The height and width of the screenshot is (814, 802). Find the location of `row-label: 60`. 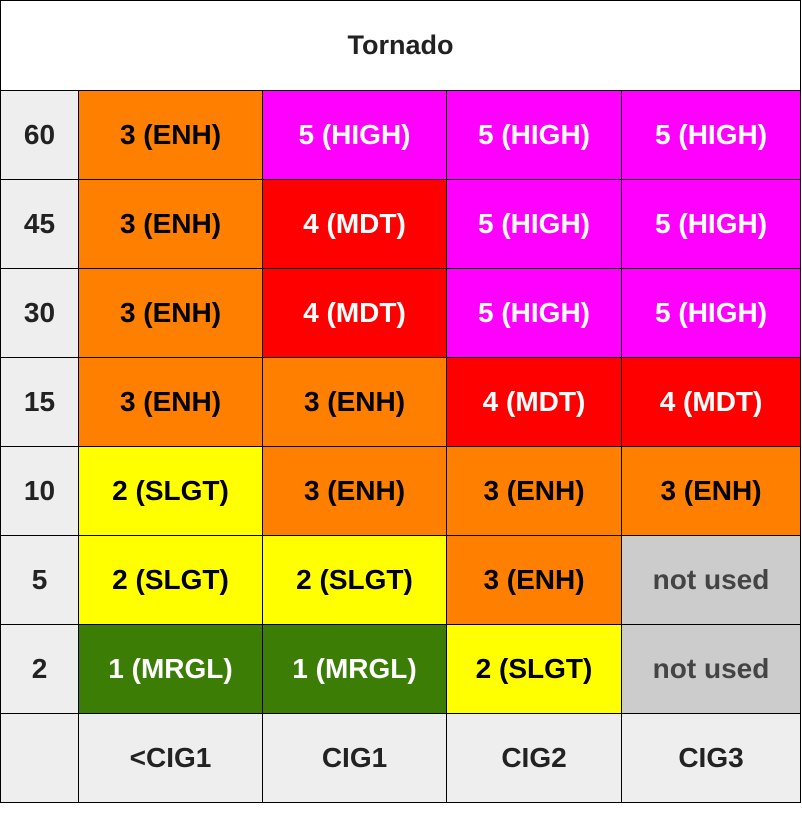

row-label: 60 is located at coordinates (39, 135).